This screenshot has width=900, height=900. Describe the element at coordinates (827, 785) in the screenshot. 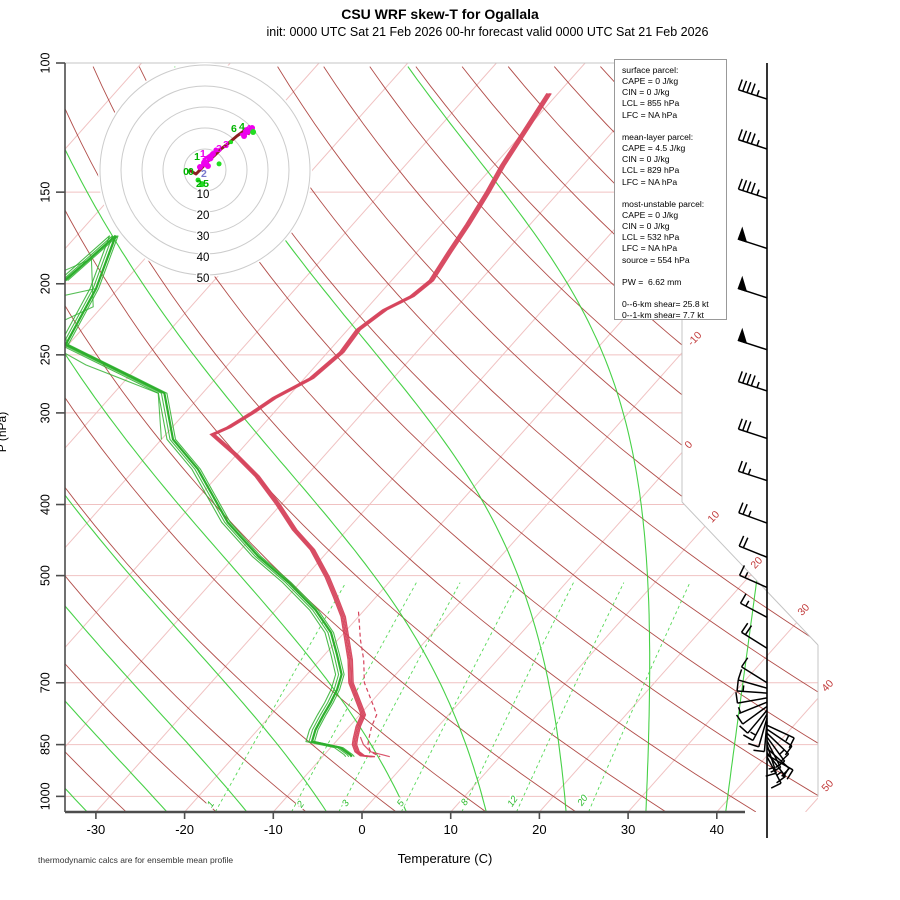

I see `isotherm-label: 50` at that location.